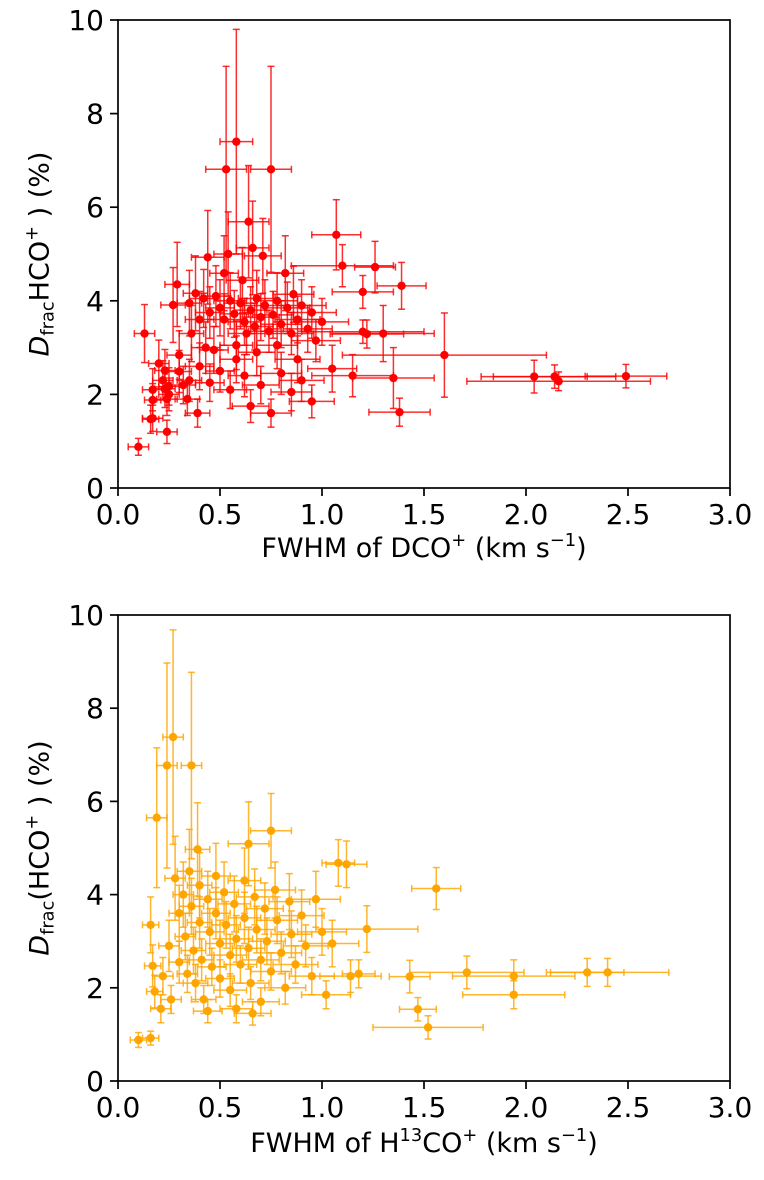 This screenshot has height=1180, width=764. I want to click on label-segment: CO, so click(442, 1143).